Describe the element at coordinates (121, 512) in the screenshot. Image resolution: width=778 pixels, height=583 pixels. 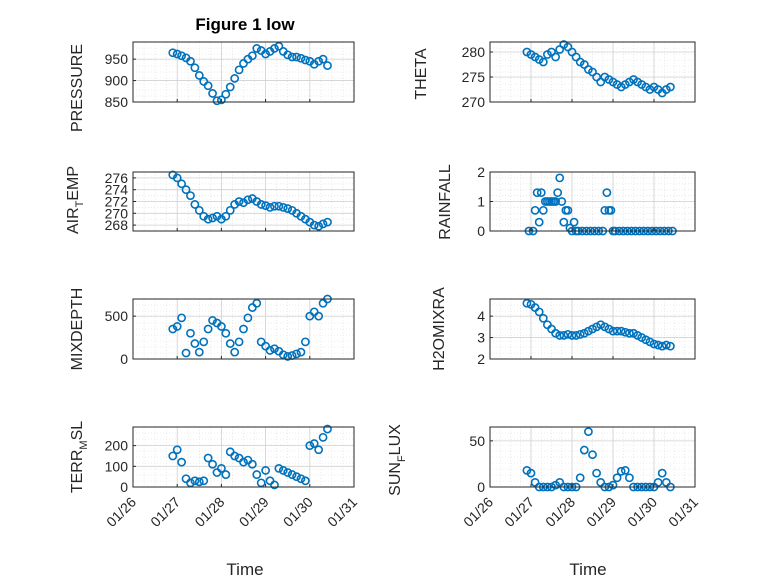
I see `terr-msl-xtick-label: 01/26` at that location.